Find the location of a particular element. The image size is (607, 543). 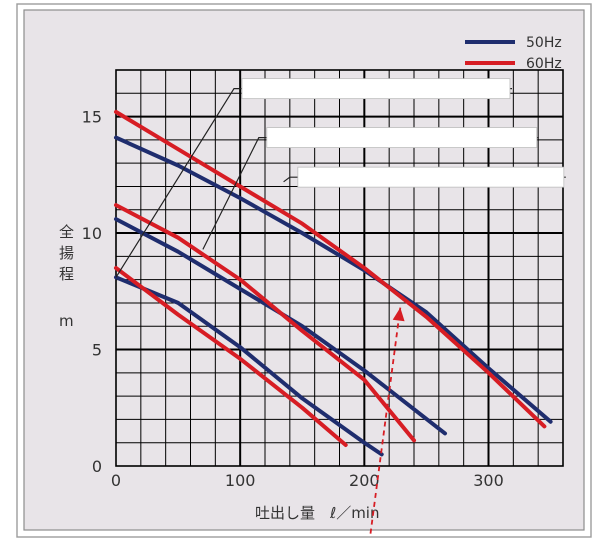

y-tick-label-10: 10 is located at coordinates (92, 233).